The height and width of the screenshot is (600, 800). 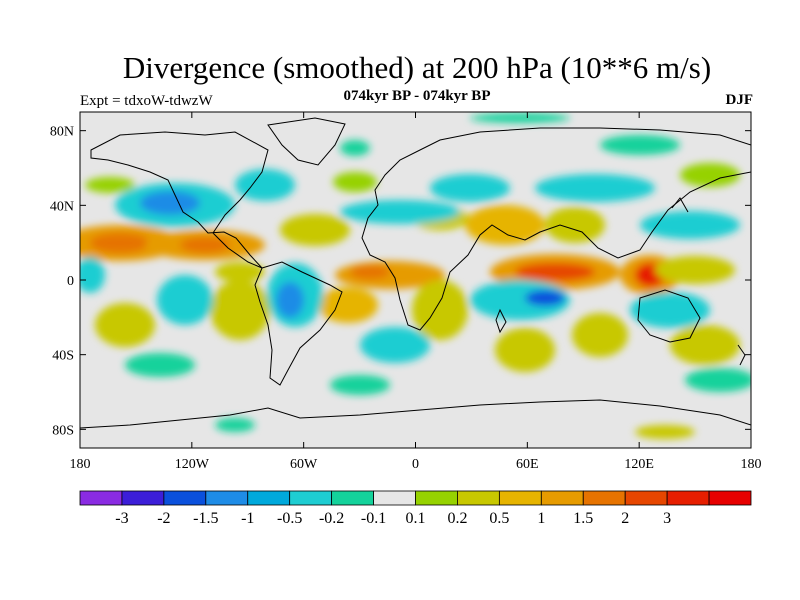 I want to click on x-tick-label: 0, so click(x=415, y=464).